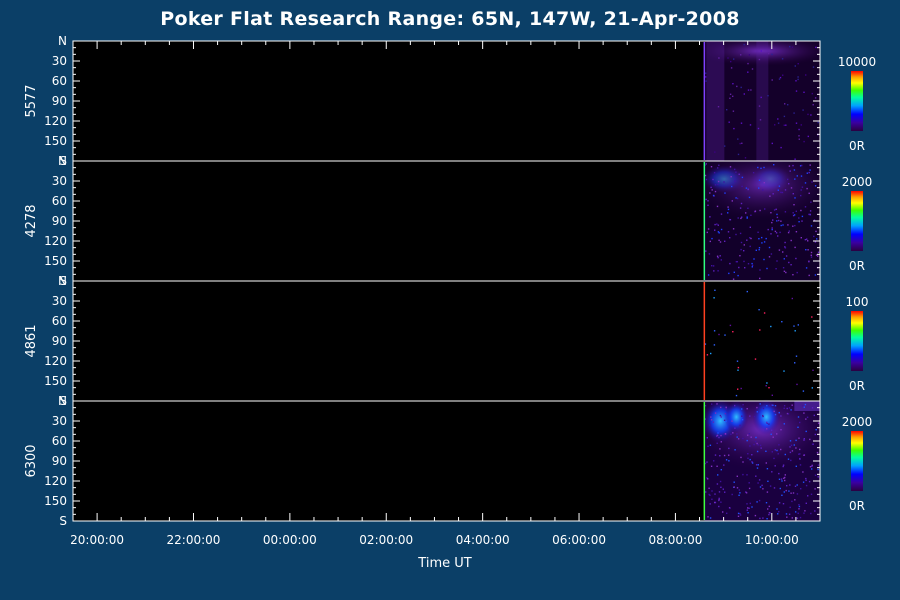  I want to click on colorbar, so click(857, 221).